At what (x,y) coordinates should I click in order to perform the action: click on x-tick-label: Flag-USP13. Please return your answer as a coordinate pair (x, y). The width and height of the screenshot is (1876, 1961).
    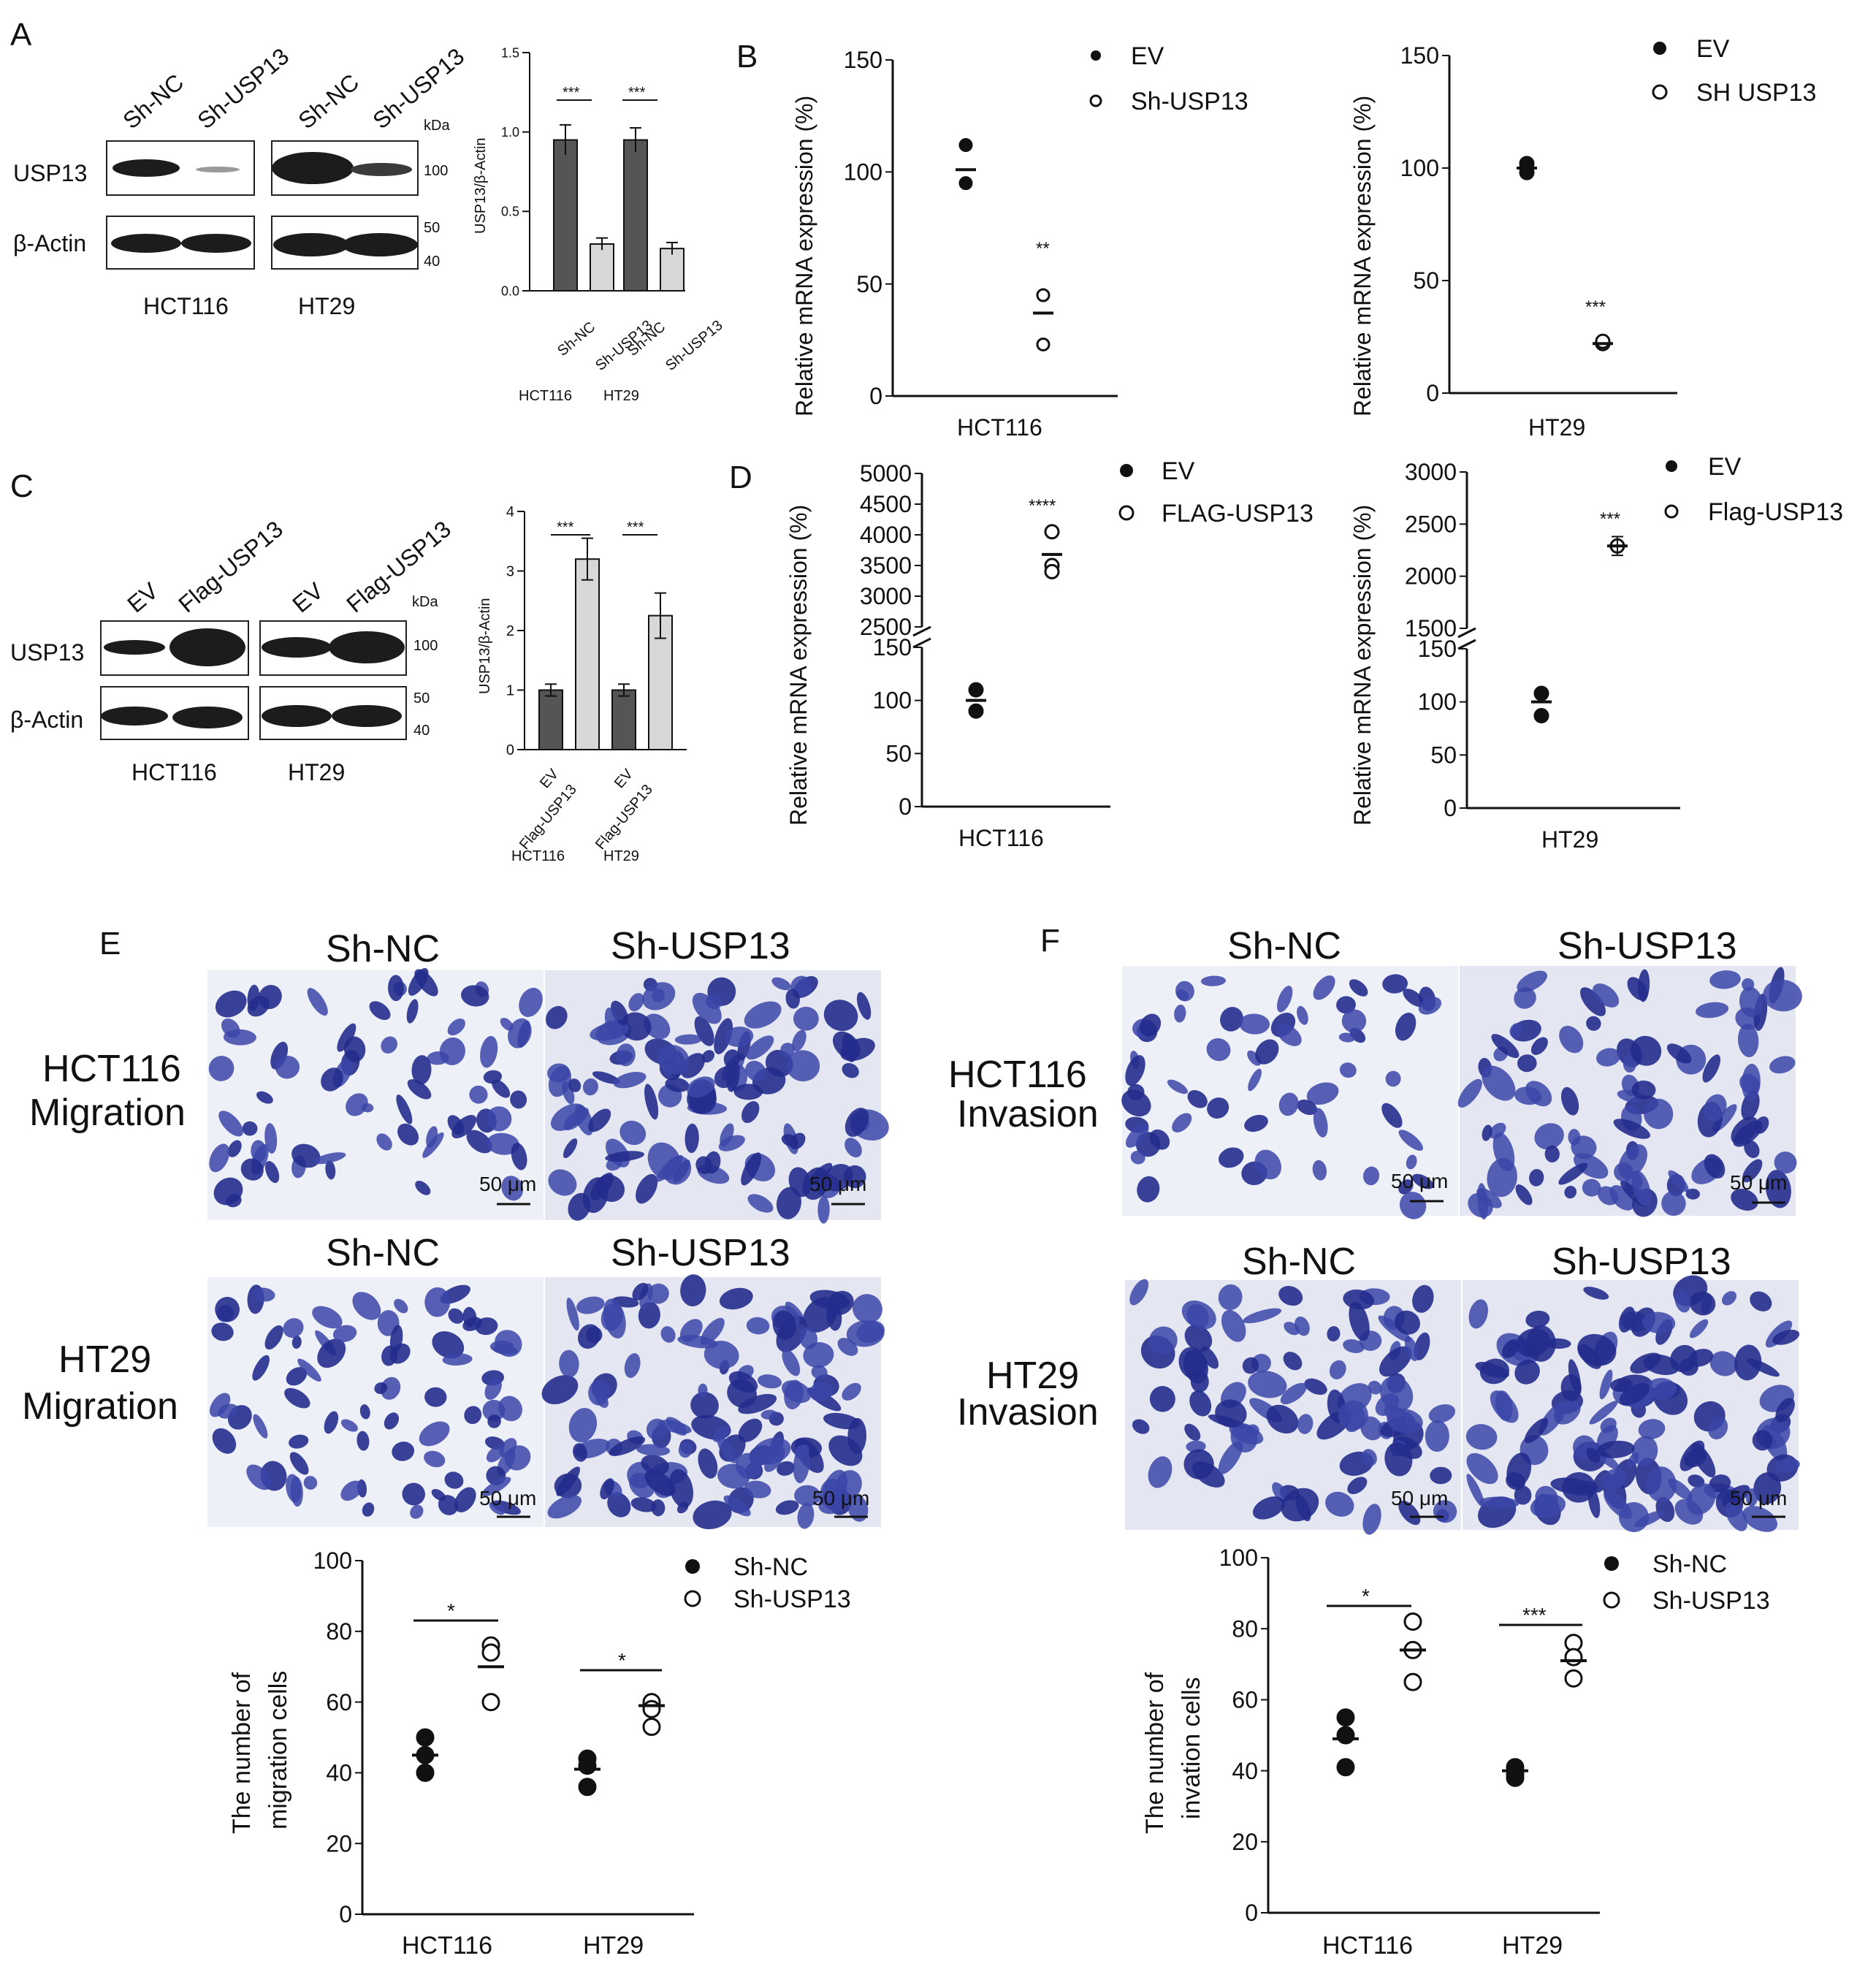
    Looking at the image, I should click on (548, 817).